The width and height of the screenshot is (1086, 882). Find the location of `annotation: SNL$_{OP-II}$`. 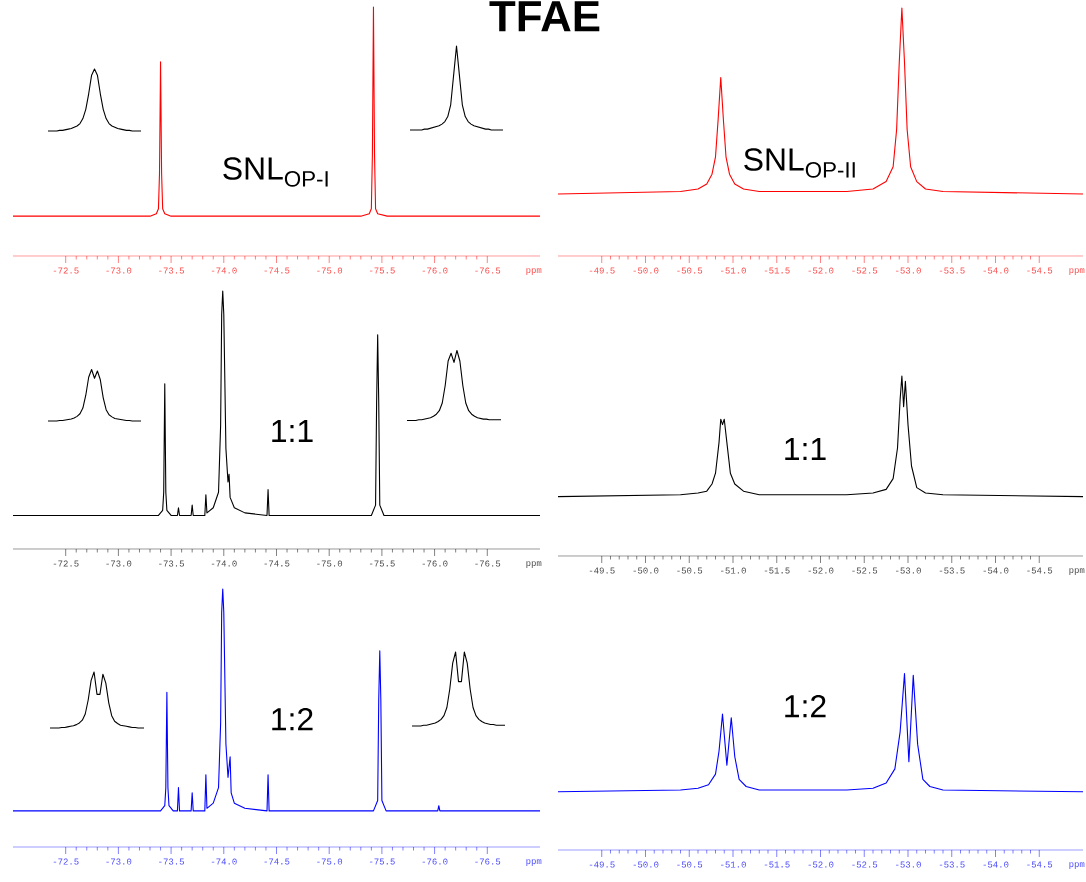

annotation: SNL$_{OP-II}$ is located at coordinates (799, 163).